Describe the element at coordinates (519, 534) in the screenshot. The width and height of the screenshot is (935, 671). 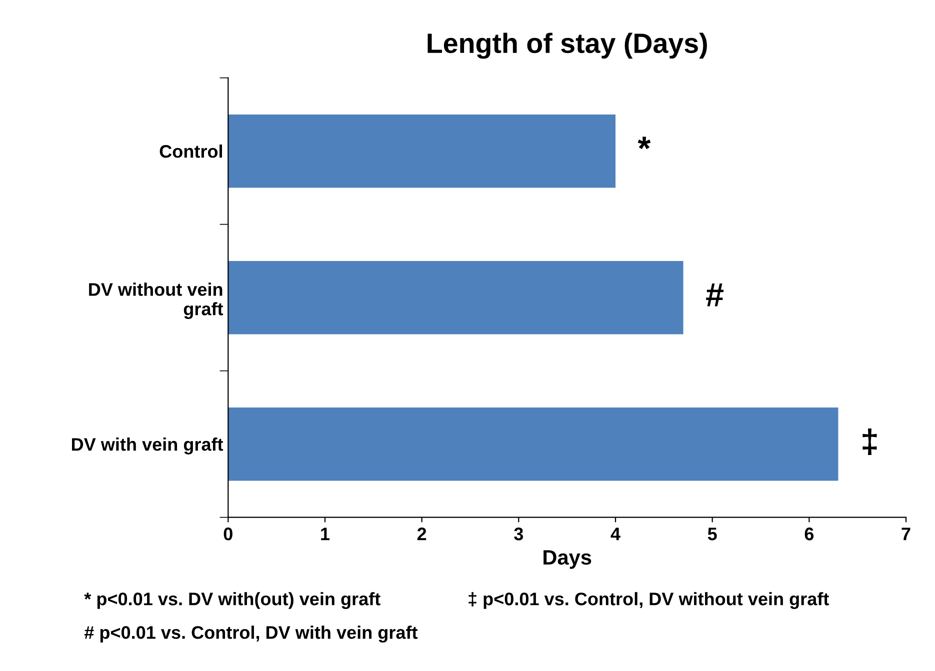
I see `x-tick-label: 3` at that location.